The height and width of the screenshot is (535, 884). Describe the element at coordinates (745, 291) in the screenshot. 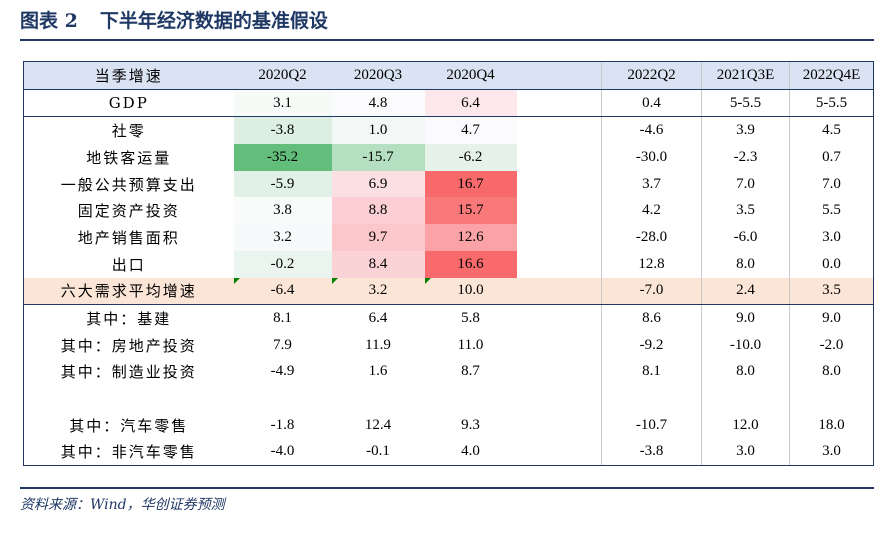

I see `table-cell: 2.4` at that location.